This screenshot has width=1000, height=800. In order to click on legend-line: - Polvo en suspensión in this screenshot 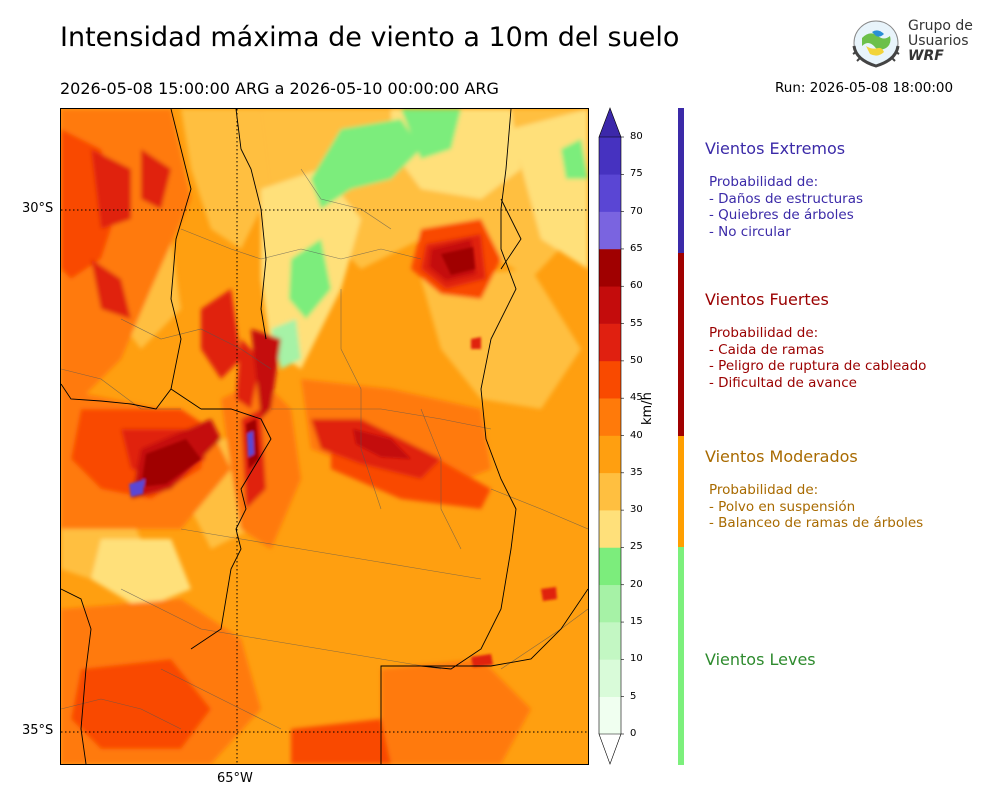, I will do `click(782, 506)`.